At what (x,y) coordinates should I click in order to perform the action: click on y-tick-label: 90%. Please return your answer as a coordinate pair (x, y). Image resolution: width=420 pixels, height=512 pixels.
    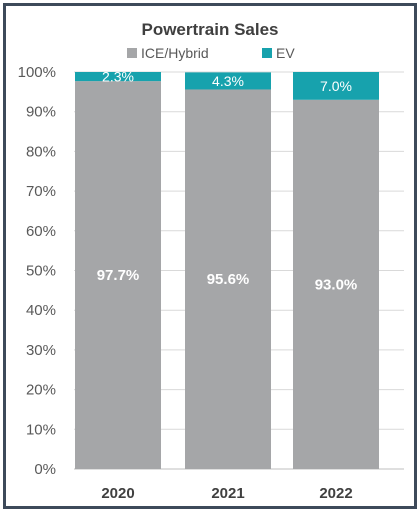
    Looking at the image, I should click on (41, 112).